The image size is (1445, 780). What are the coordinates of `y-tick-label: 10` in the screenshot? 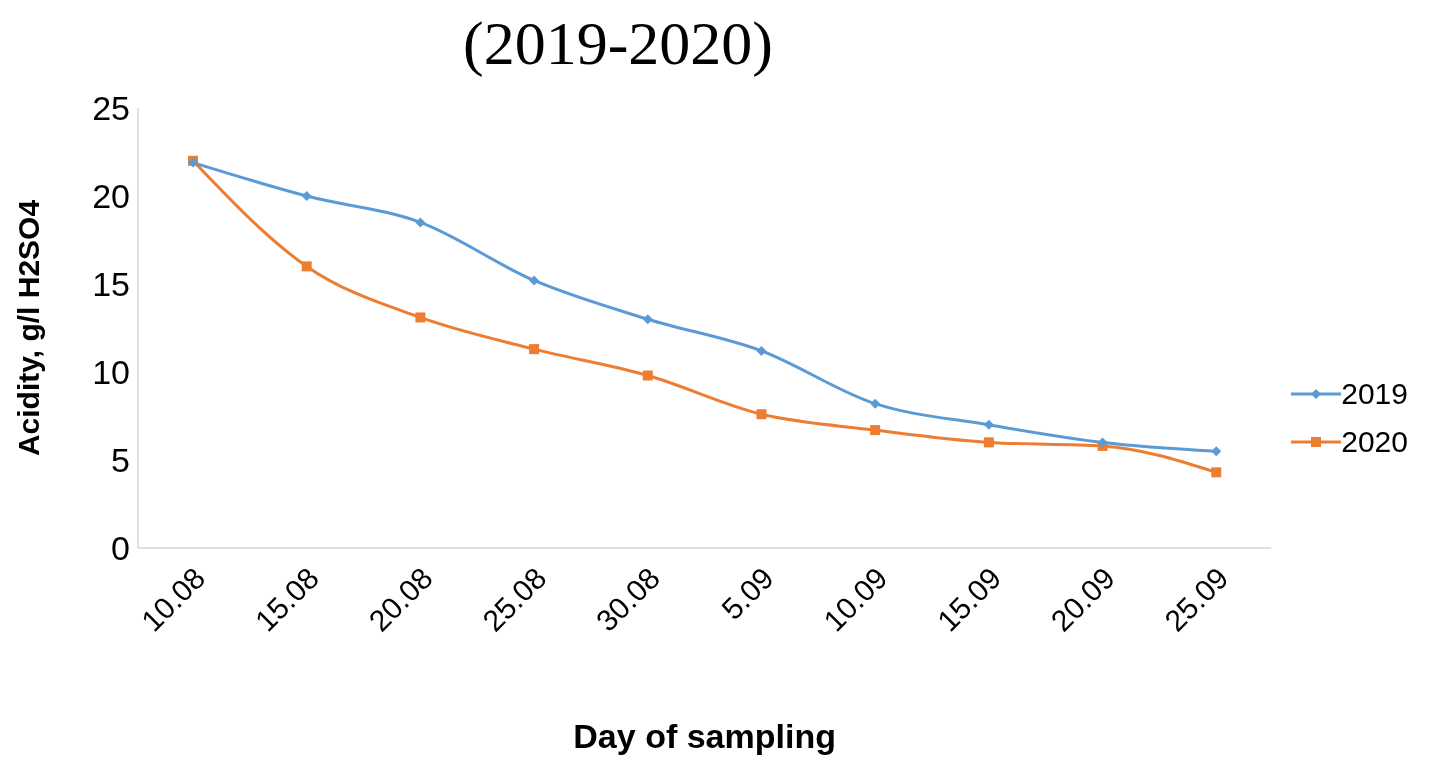 It's located at (111, 372).